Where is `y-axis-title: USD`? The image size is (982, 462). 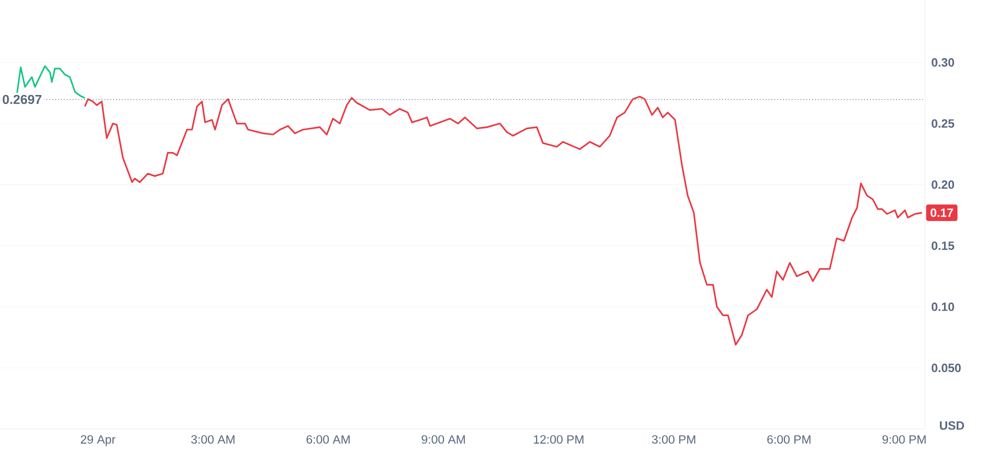
y-axis-title: USD is located at coordinates (952, 425).